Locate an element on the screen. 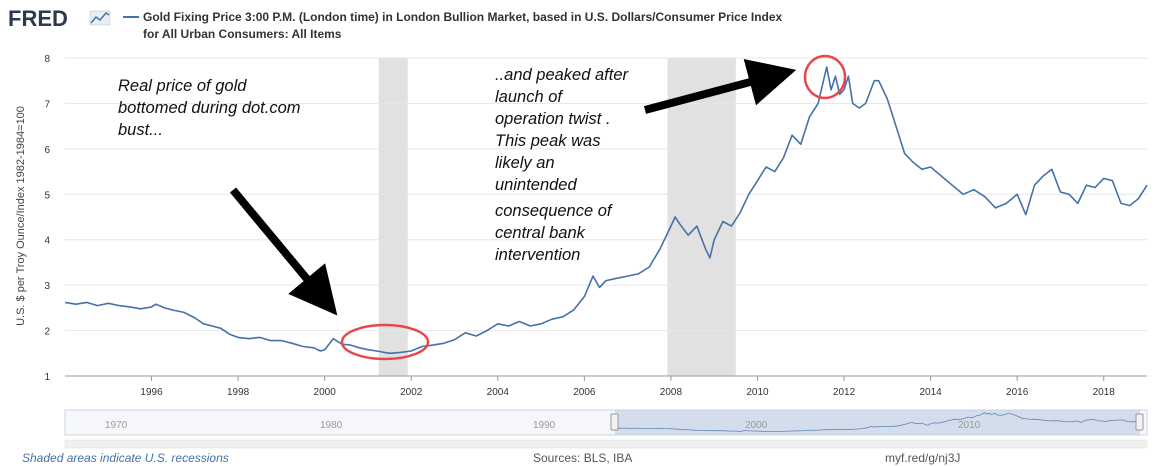 The image size is (1168, 466). x-tick-label: 2002 is located at coordinates (411, 392).